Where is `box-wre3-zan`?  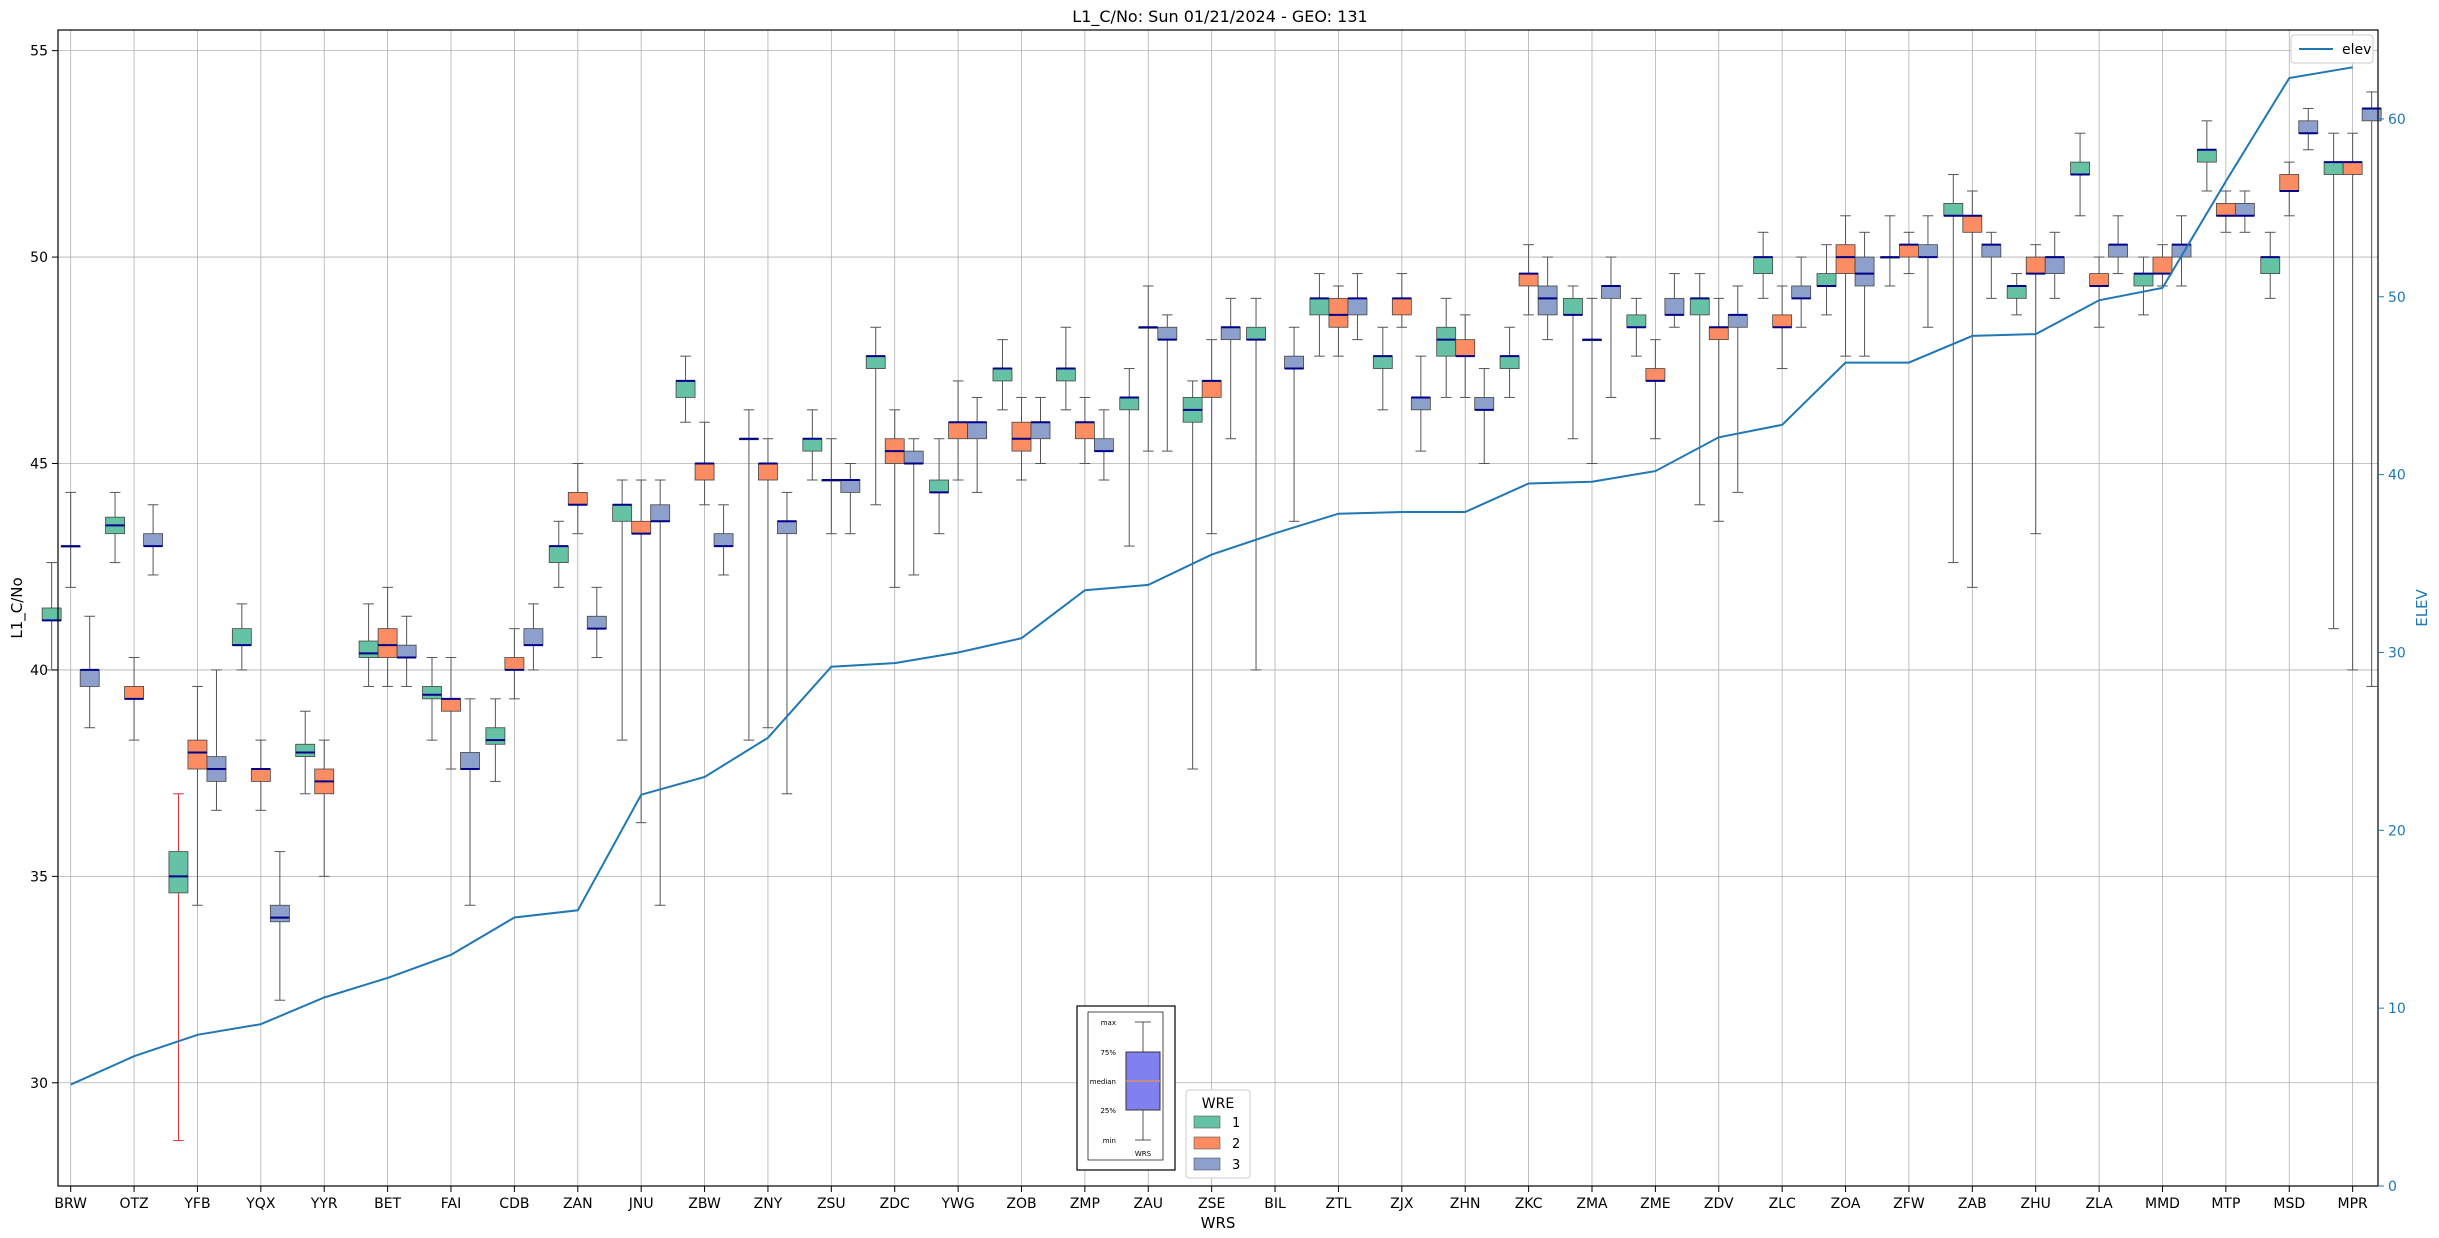
box-wre3-zan is located at coordinates (596, 622).